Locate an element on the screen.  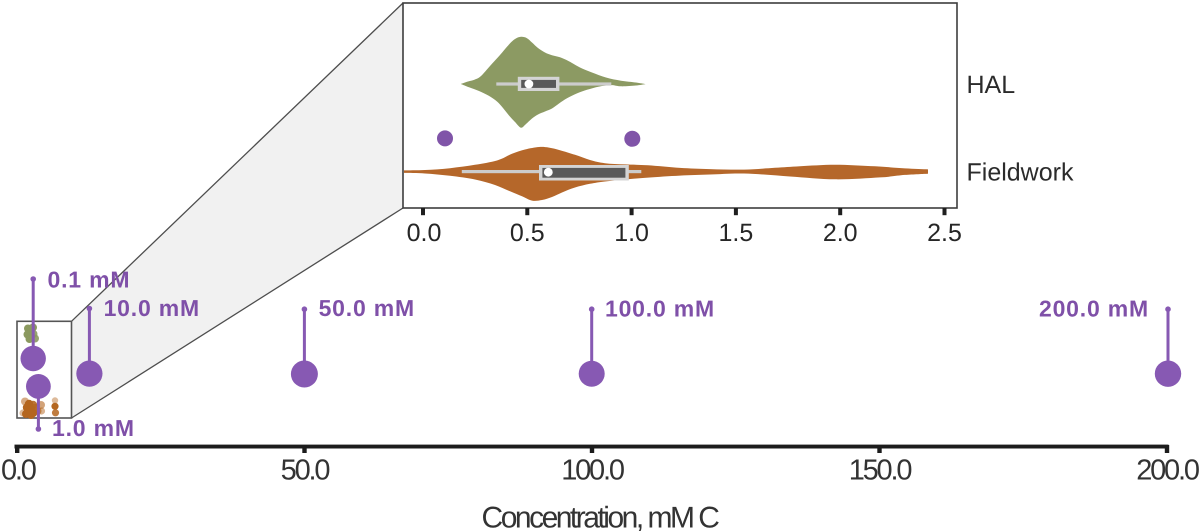
svg-text: 0.5 is located at coordinates (527, 233).